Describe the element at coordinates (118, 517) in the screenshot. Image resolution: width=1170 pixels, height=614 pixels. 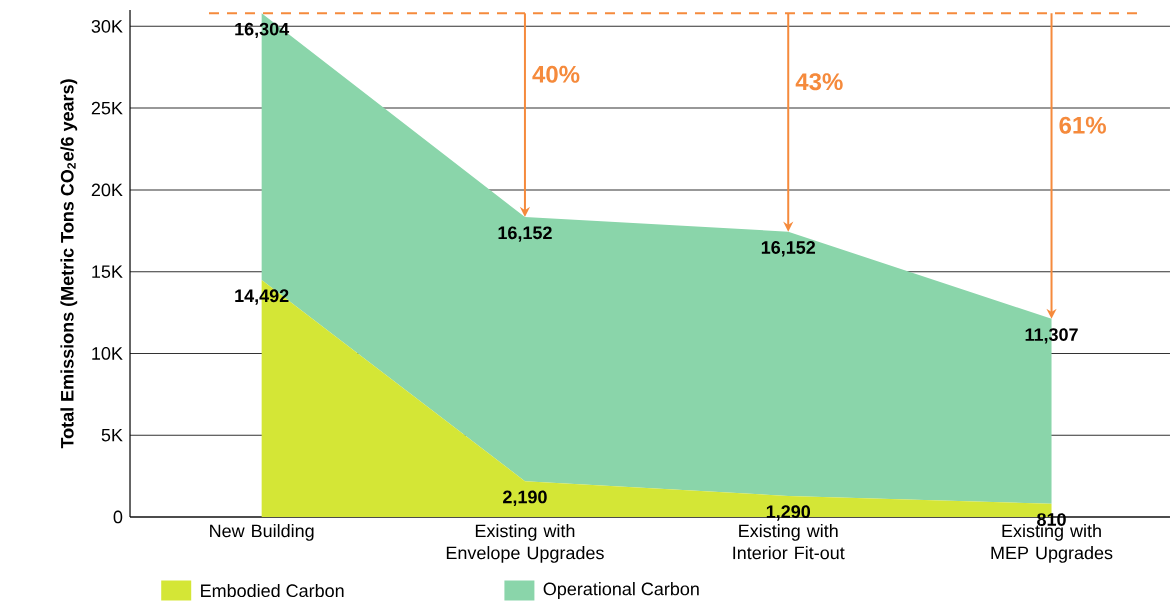
I see `y-tick-label: 0` at that location.